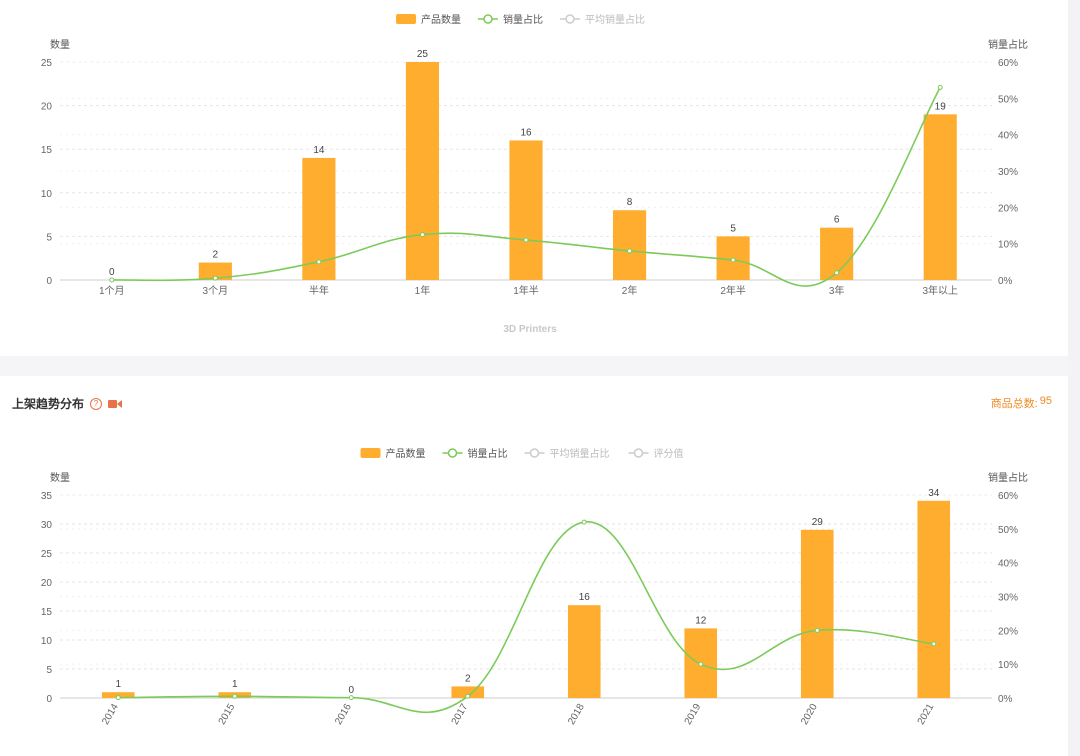  Describe the element at coordinates (1074, 378) in the screenshot. I see `scrollbar-track` at that location.